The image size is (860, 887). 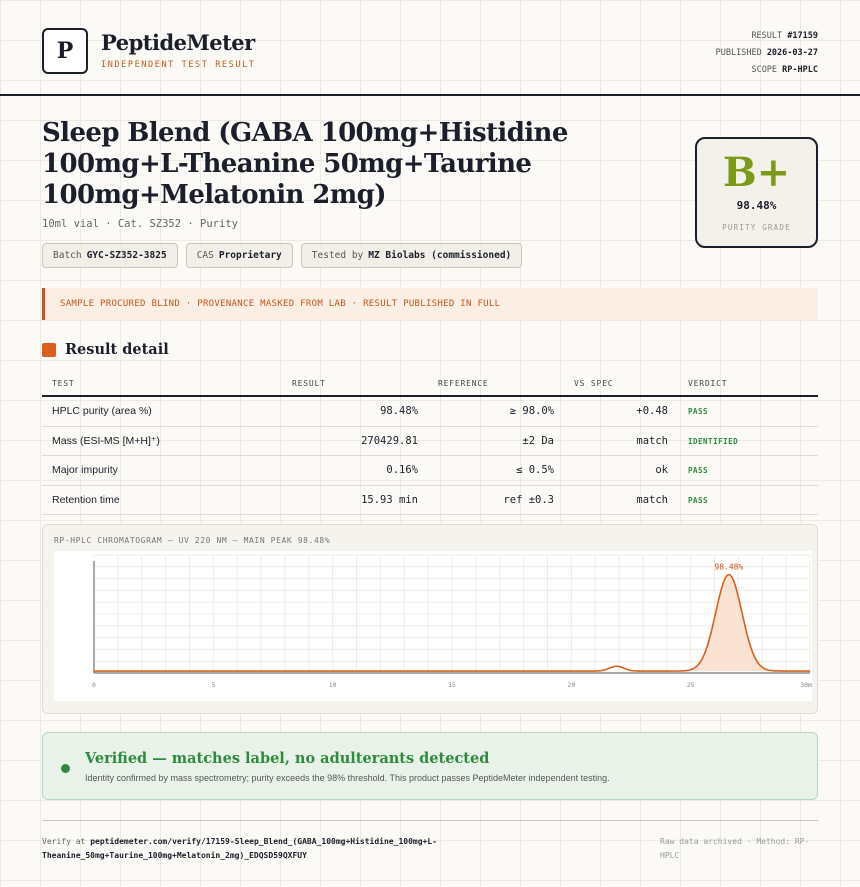 I want to click on verified-dot-icon, so click(x=65, y=768).